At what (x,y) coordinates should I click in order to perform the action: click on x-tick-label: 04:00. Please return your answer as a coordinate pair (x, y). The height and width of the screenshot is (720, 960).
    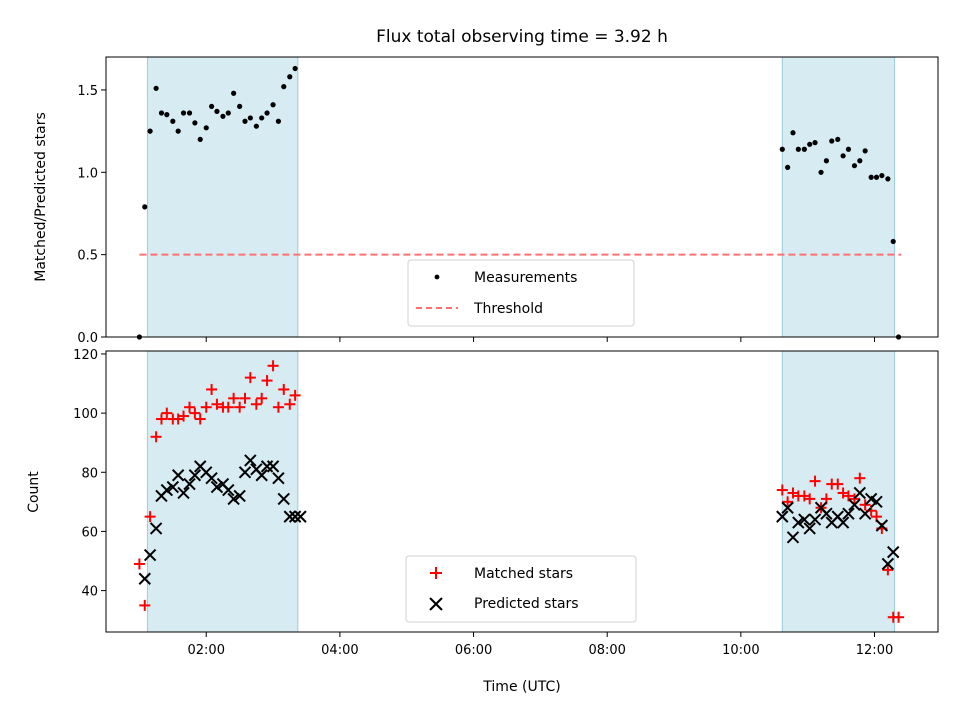
    Looking at the image, I should click on (339, 650).